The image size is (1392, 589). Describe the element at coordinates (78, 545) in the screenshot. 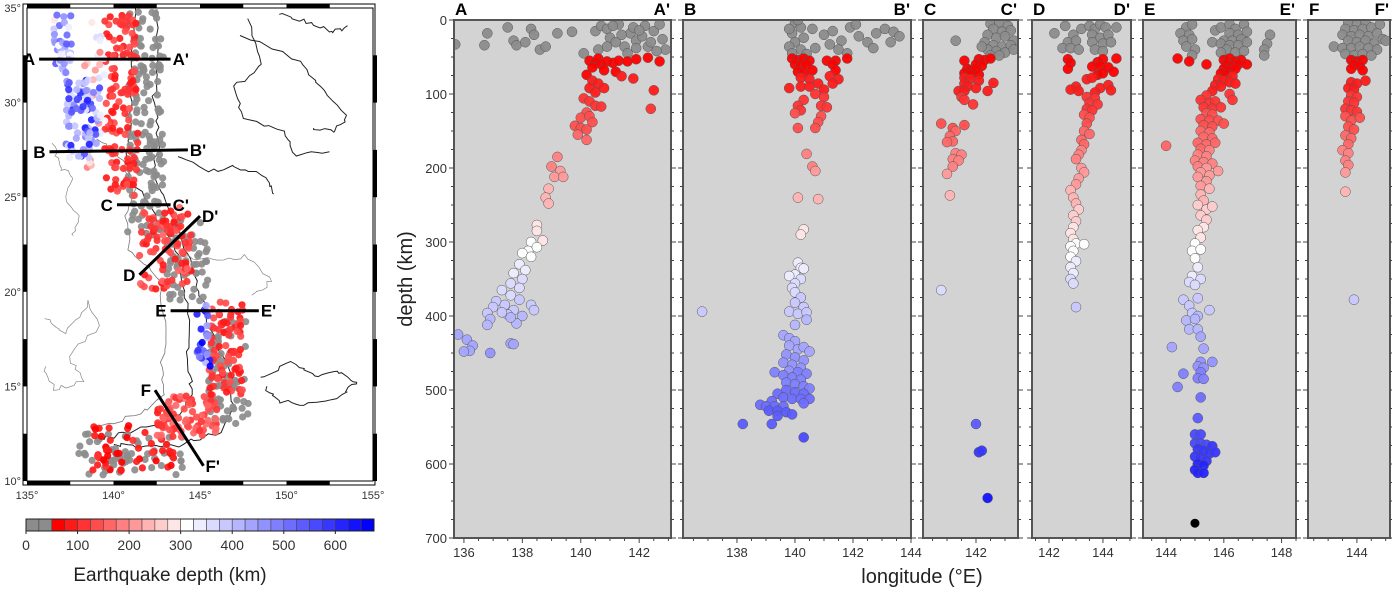

I see `colorbar-tick-label: 100` at that location.